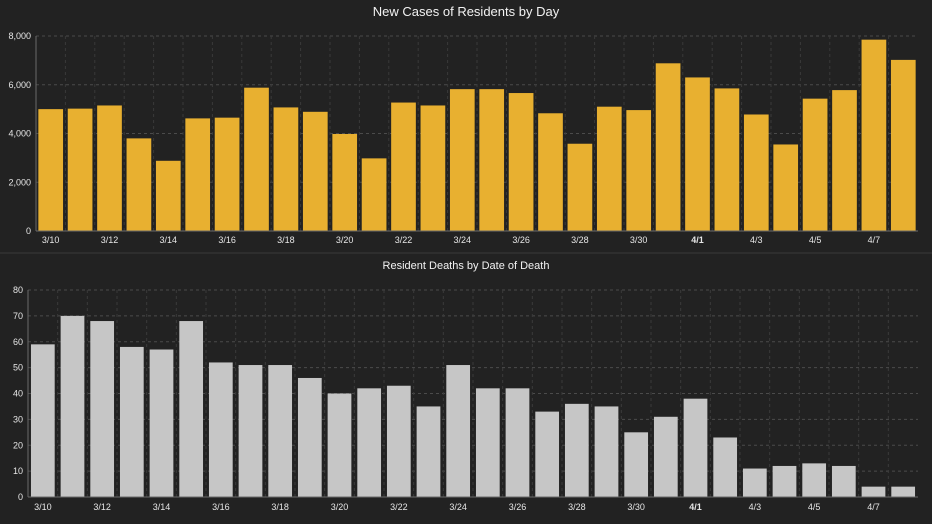  Describe the element at coordinates (286, 169) in the screenshot. I see `bar-3-18: 3/18: 5070` at that location.